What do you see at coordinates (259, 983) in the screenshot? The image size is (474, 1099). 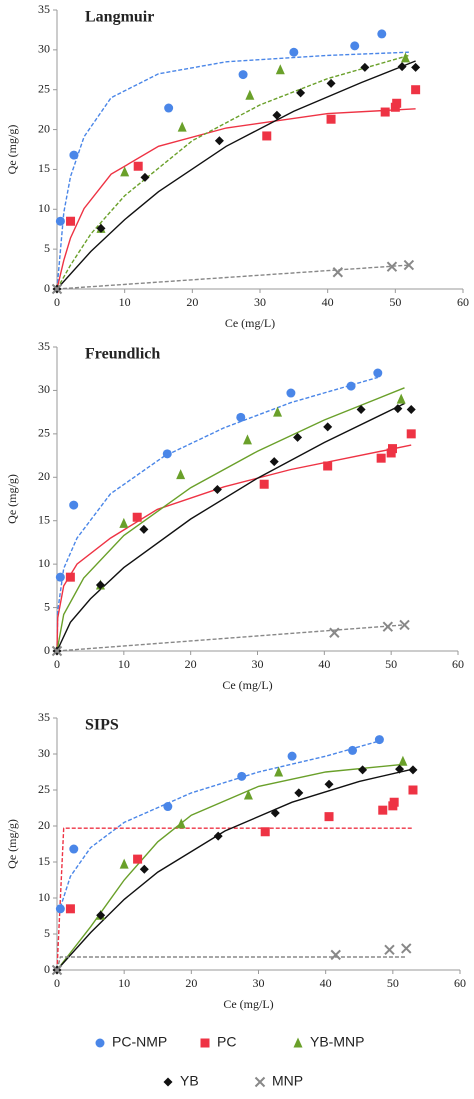 I see `x-tick-label: 30` at bounding box center [259, 983].